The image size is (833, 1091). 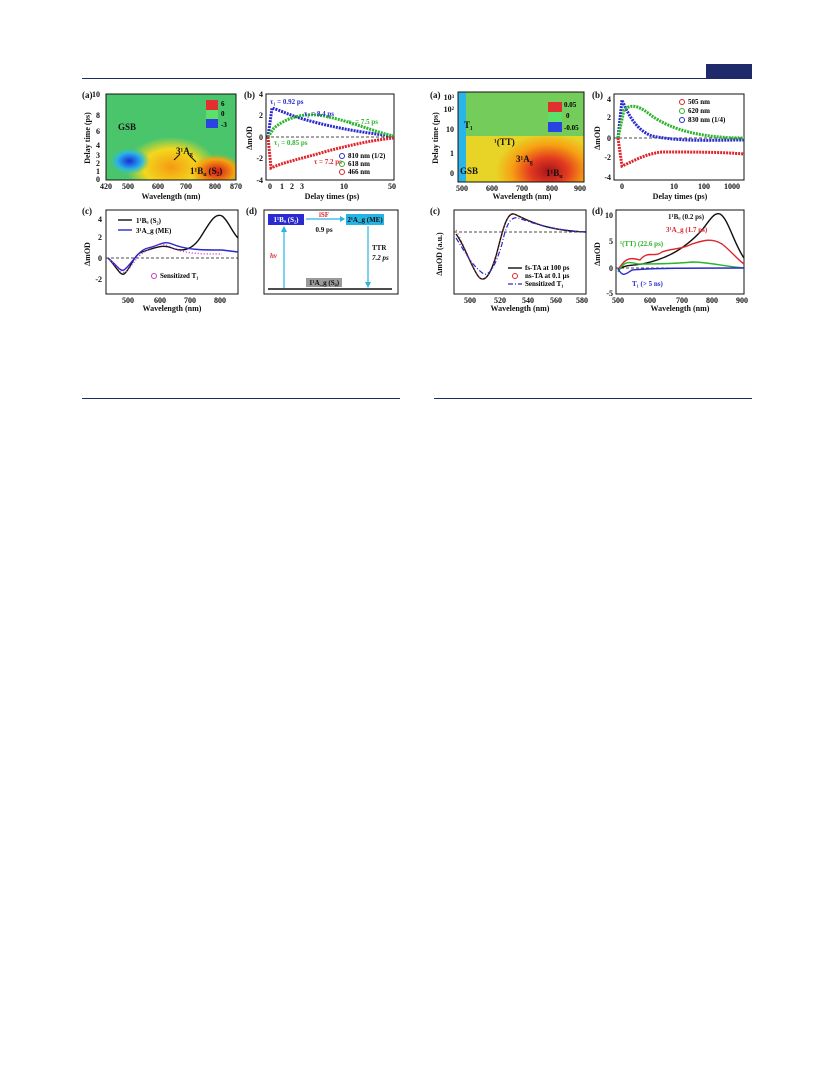 I want to click on label-1Bu: 1¹Bᵤ (0.2 ps), so click(x=686, y=217).